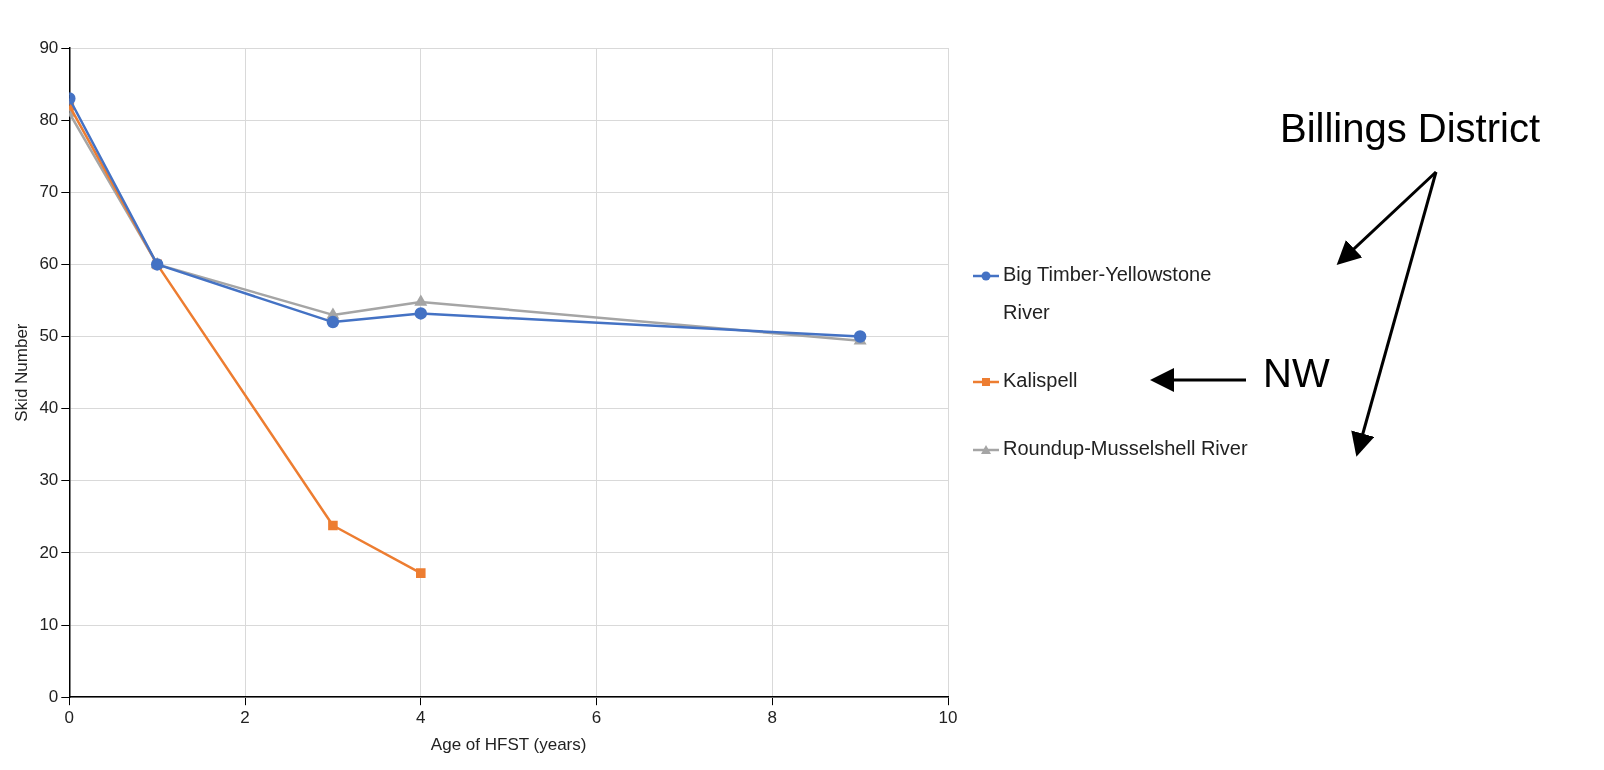  I want to click on y-tick-label: 80, so click(49, 119).